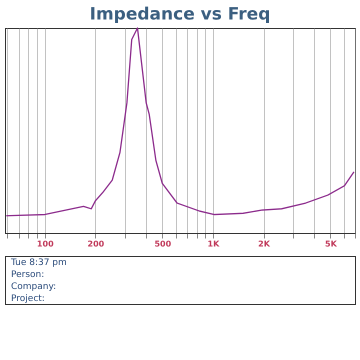 The width and height of the screenshot is (360, 360). What do you see at coordinates (27, 275) in the screenshot?
I see `text: Person:` at bounding box center [27, 275].